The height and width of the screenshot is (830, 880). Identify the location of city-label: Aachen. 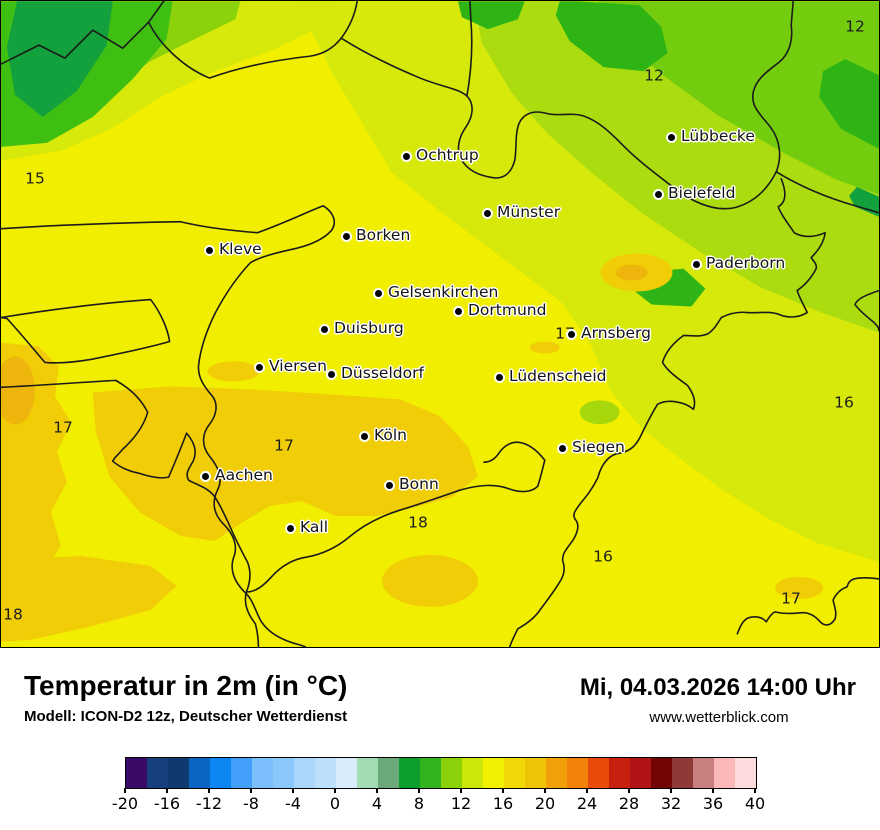
(244, 475).